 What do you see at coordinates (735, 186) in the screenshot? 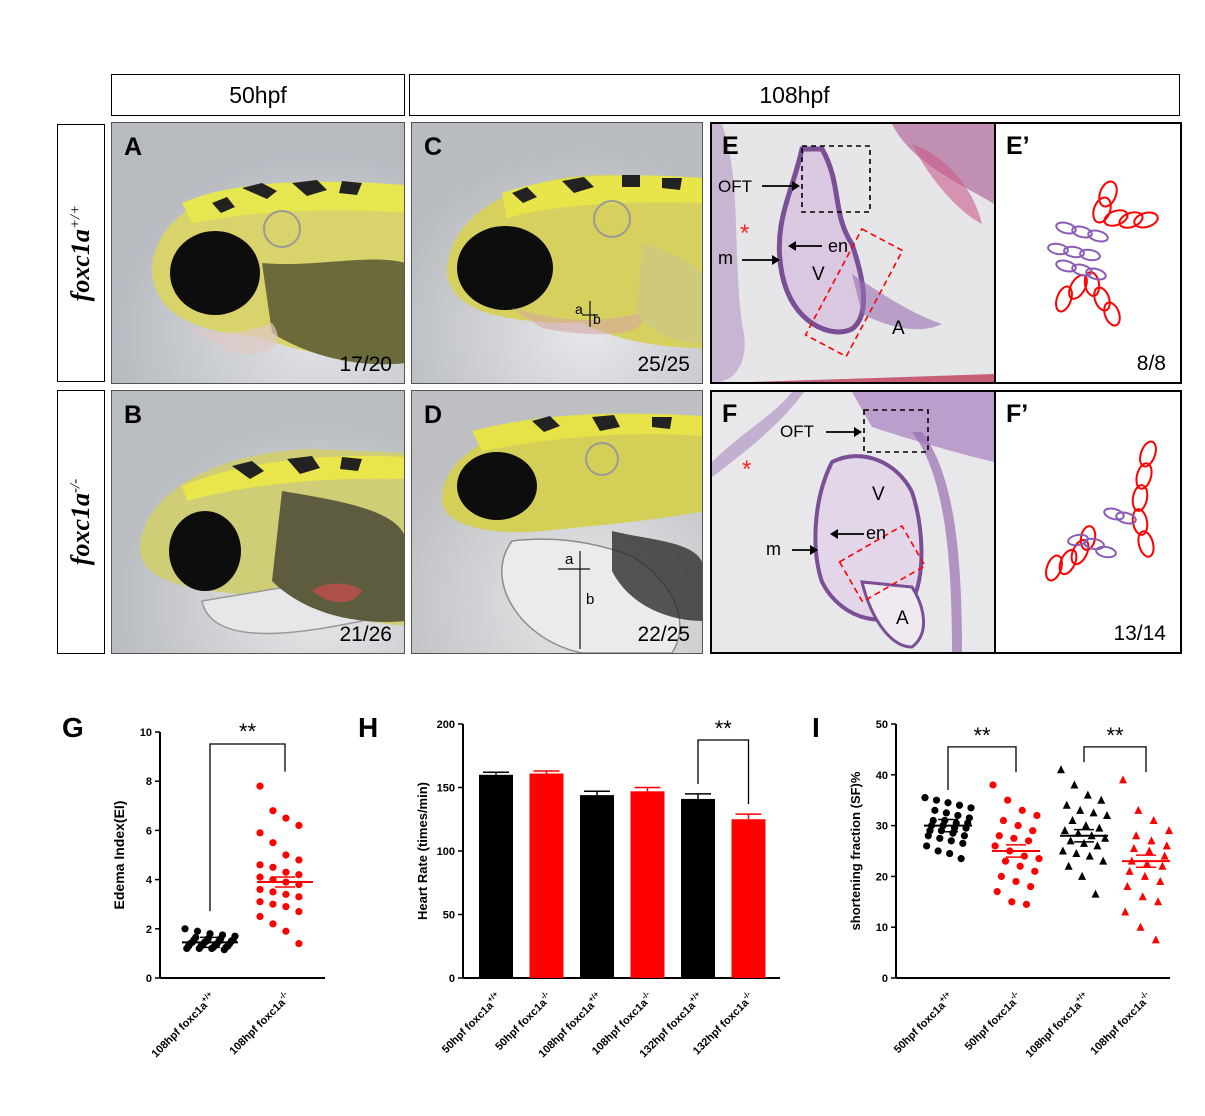
I see `panel-e-oft-label: OFT` at bounding box center [735, 186].